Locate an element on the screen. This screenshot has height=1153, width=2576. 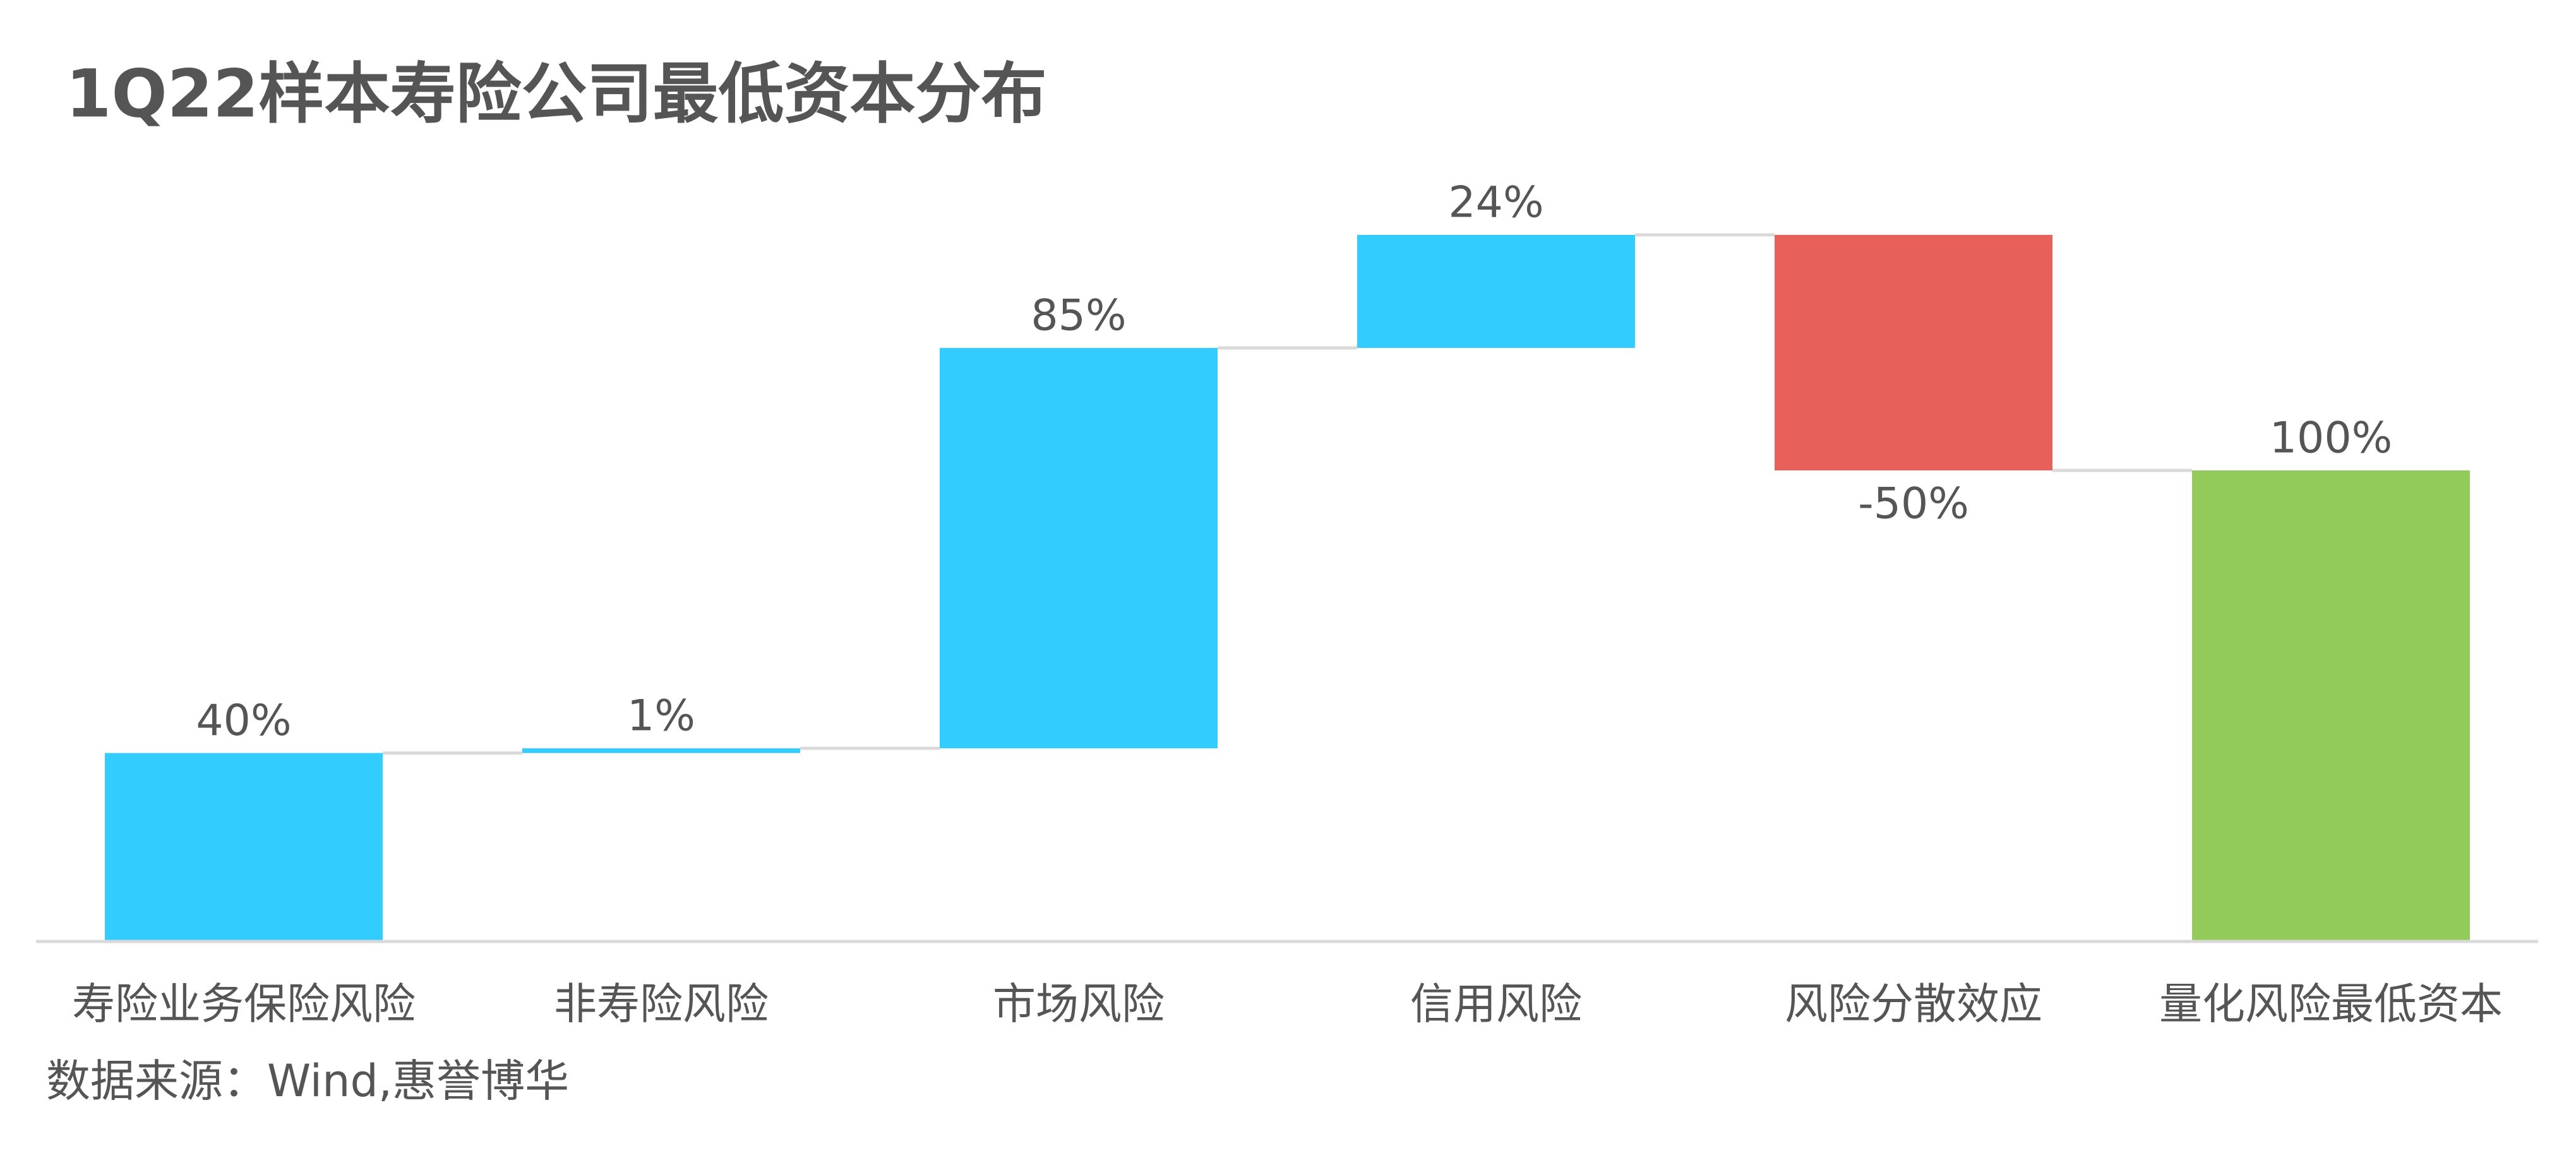
x-tick-label: 市场风险 is located at coordinates (1079, 1005).